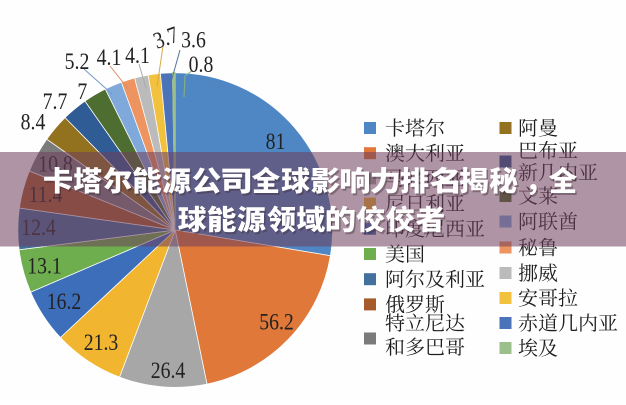 The image size is (626, 405). Describe the element at coordinates (193, 40) in the screenshot. I see `svg-text: 3.6` at that location.